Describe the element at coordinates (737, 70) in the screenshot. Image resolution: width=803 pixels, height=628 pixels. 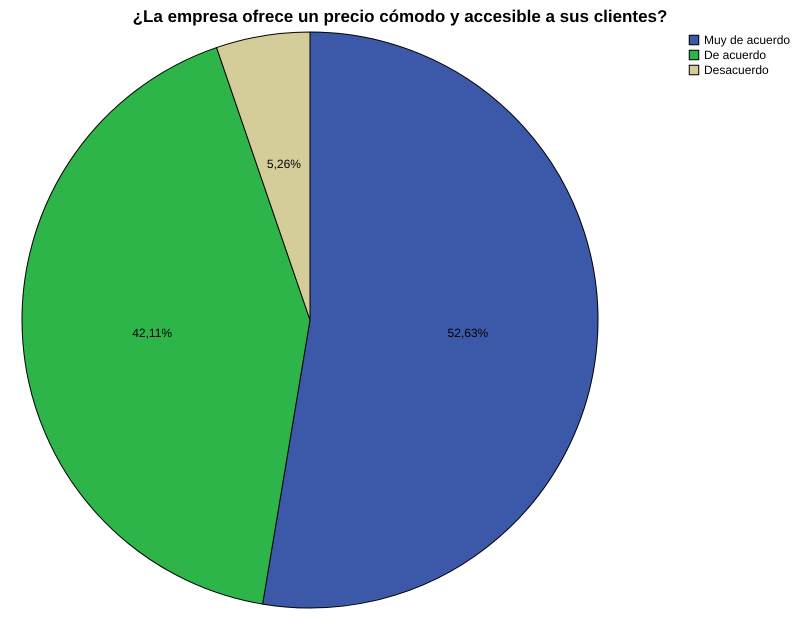
I see `legend-label: Desacuerdo` at that location.